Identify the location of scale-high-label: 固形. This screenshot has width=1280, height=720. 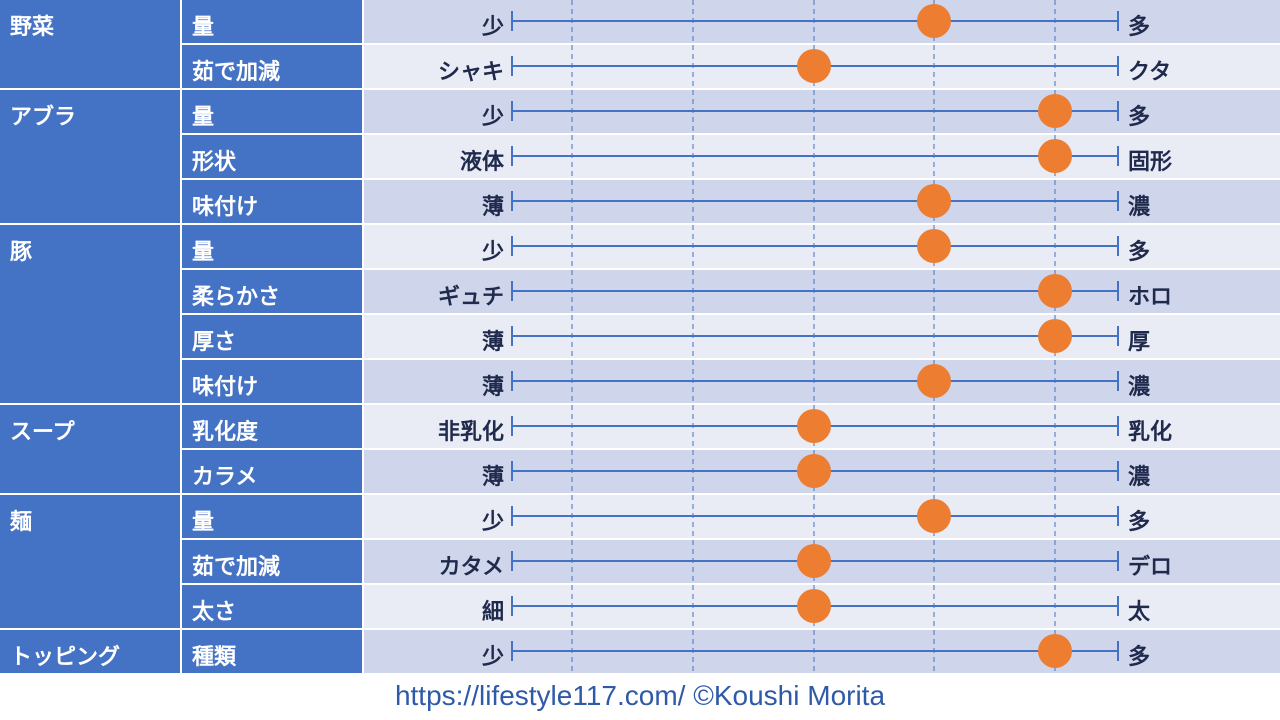
(1150, 162).